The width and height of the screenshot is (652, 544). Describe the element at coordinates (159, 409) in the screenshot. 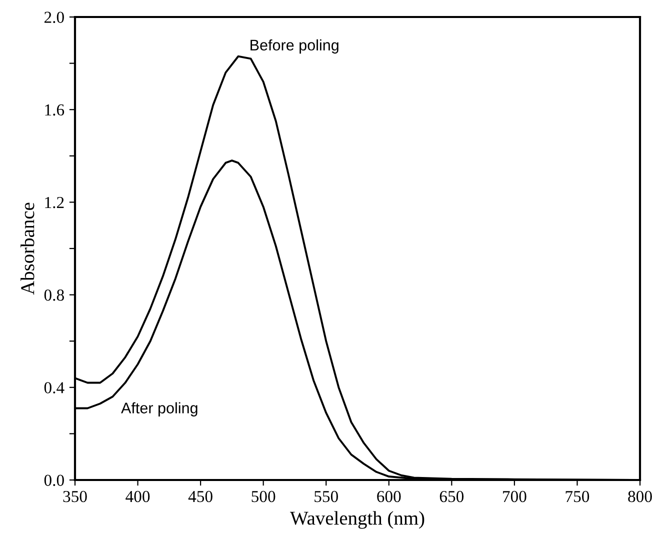

I see `series-label: After poling` at that location.